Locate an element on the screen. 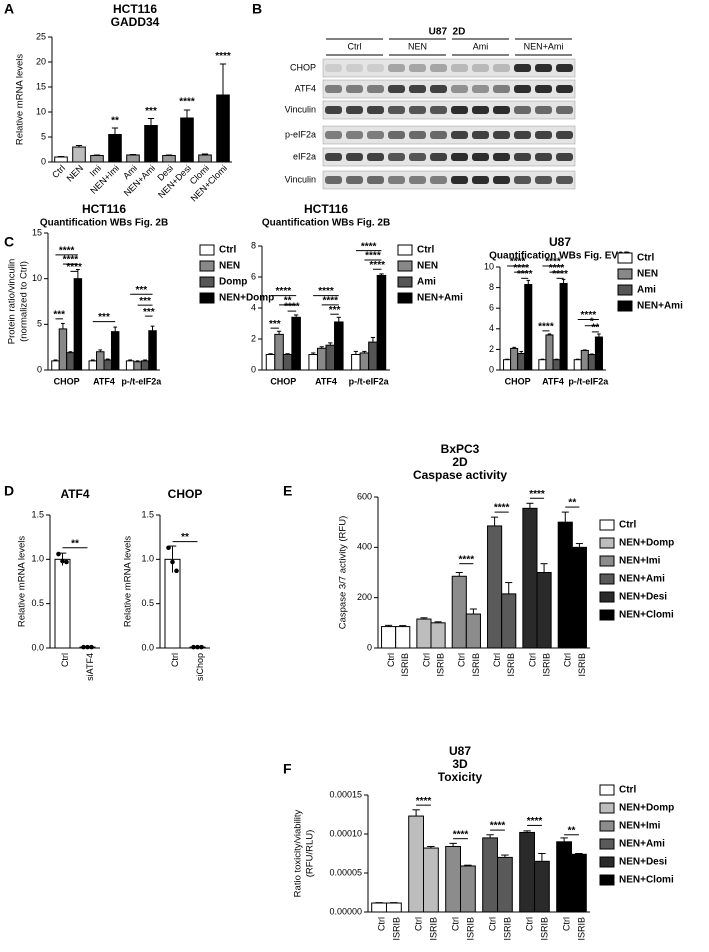 This screenshot has width=709, height=952. blot-strip is located at coordinates (449, 89).